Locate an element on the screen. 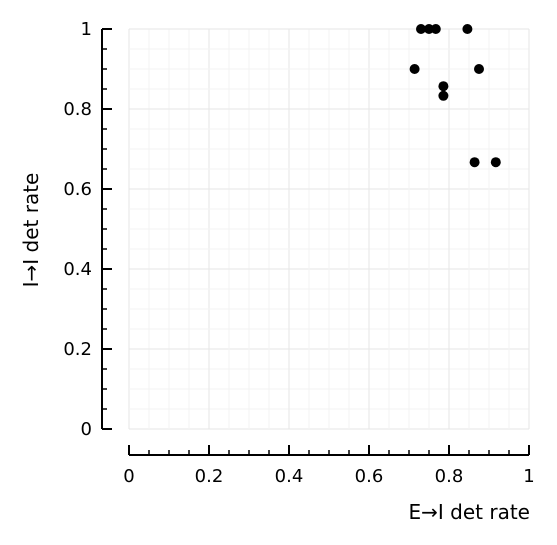 The image size is (557, 545). y-axis-label: I→I det rate is located at coordinates (31, 230).